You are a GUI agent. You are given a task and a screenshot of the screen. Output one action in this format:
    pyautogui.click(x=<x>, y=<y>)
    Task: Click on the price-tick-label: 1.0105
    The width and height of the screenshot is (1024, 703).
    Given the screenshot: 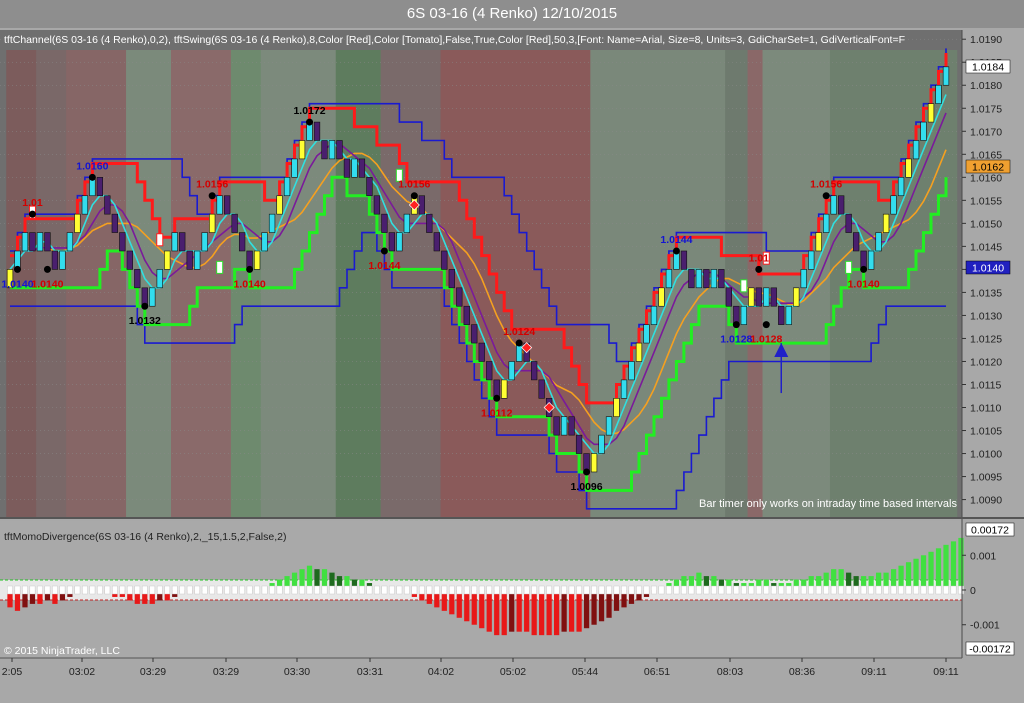 What is the action you would take?
    pyautogui.click(x=986, y=432)
    